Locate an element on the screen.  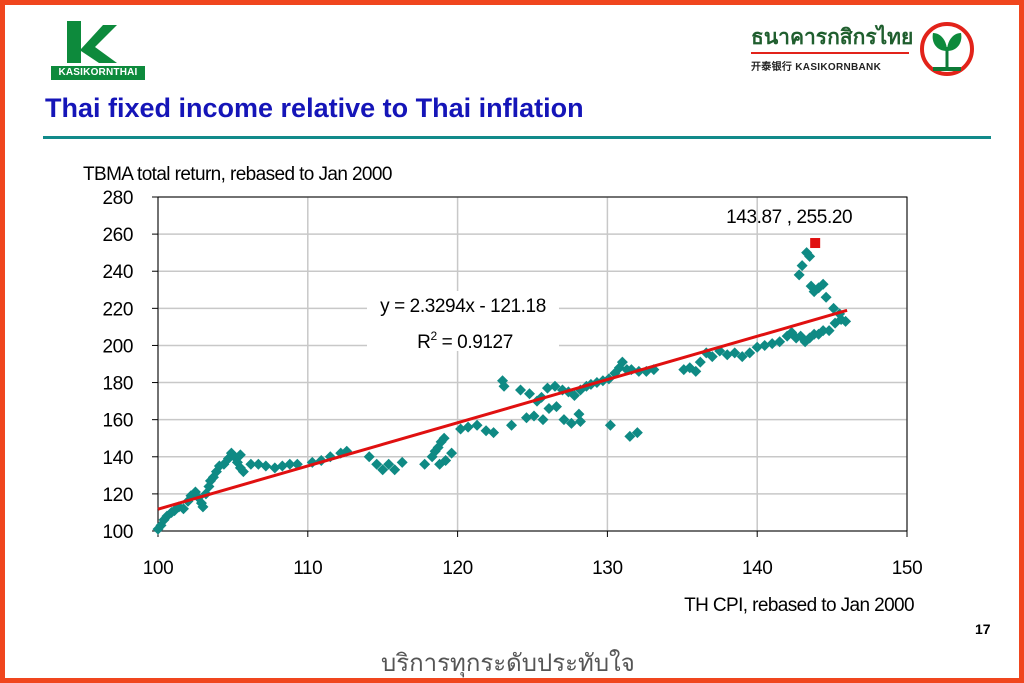
kasikornthai-logo: KASIKORNTHAI is located at coordinates (97, 50).